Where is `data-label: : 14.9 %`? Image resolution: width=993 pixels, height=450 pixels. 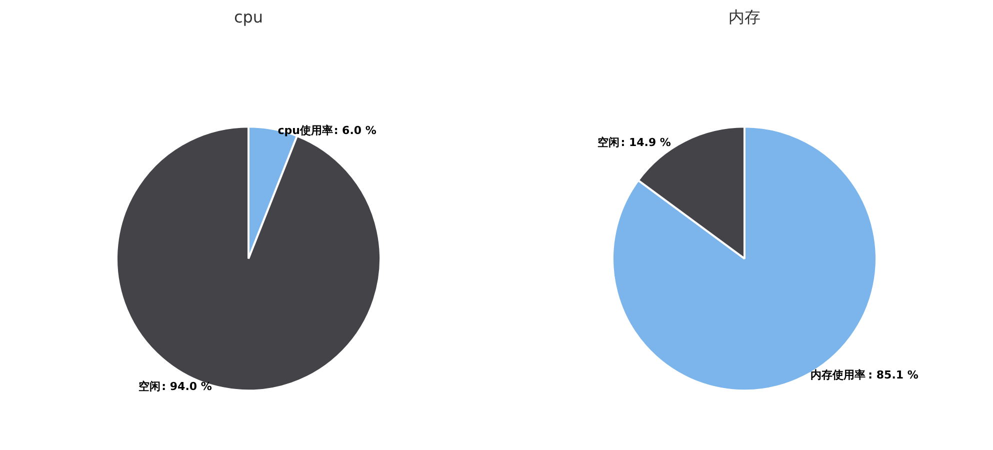
data-label: : 14.9 % is located at coordinates (645, 142).